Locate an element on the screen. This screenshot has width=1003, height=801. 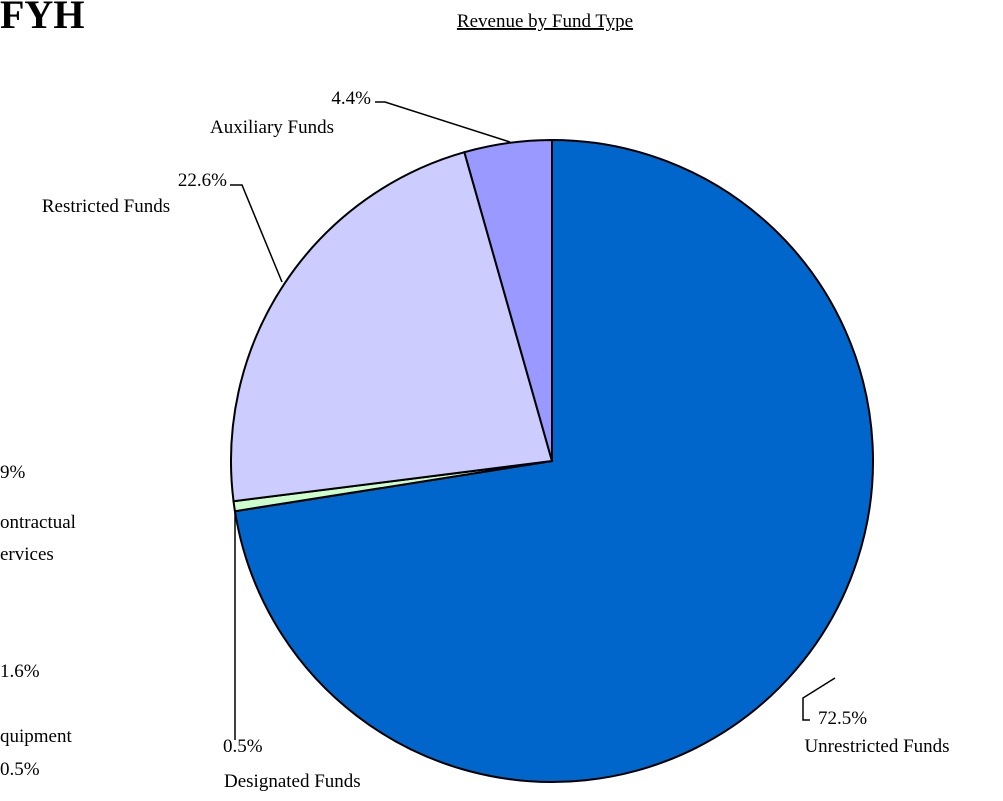
slice-value-restricted: 22.6% is located at coordinates (202, 180).